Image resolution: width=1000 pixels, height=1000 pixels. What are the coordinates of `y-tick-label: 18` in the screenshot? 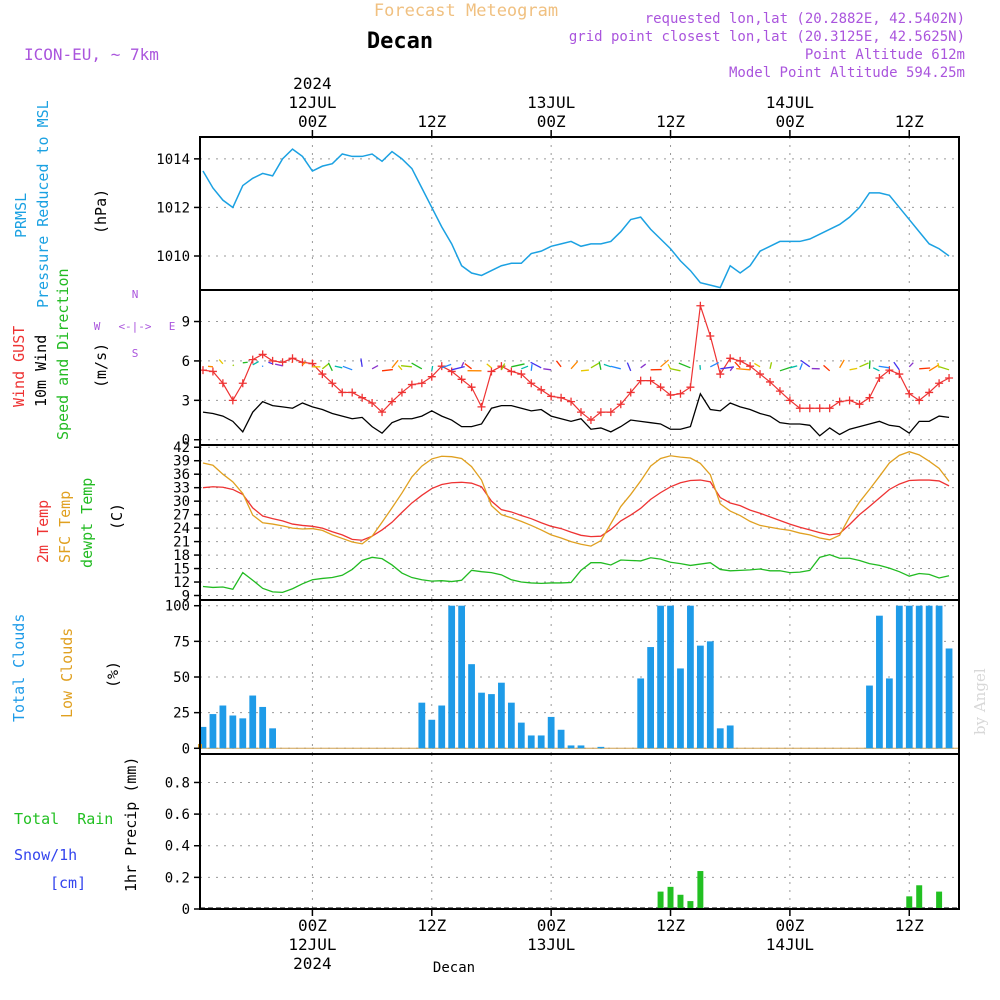 It's located at (181, 556).